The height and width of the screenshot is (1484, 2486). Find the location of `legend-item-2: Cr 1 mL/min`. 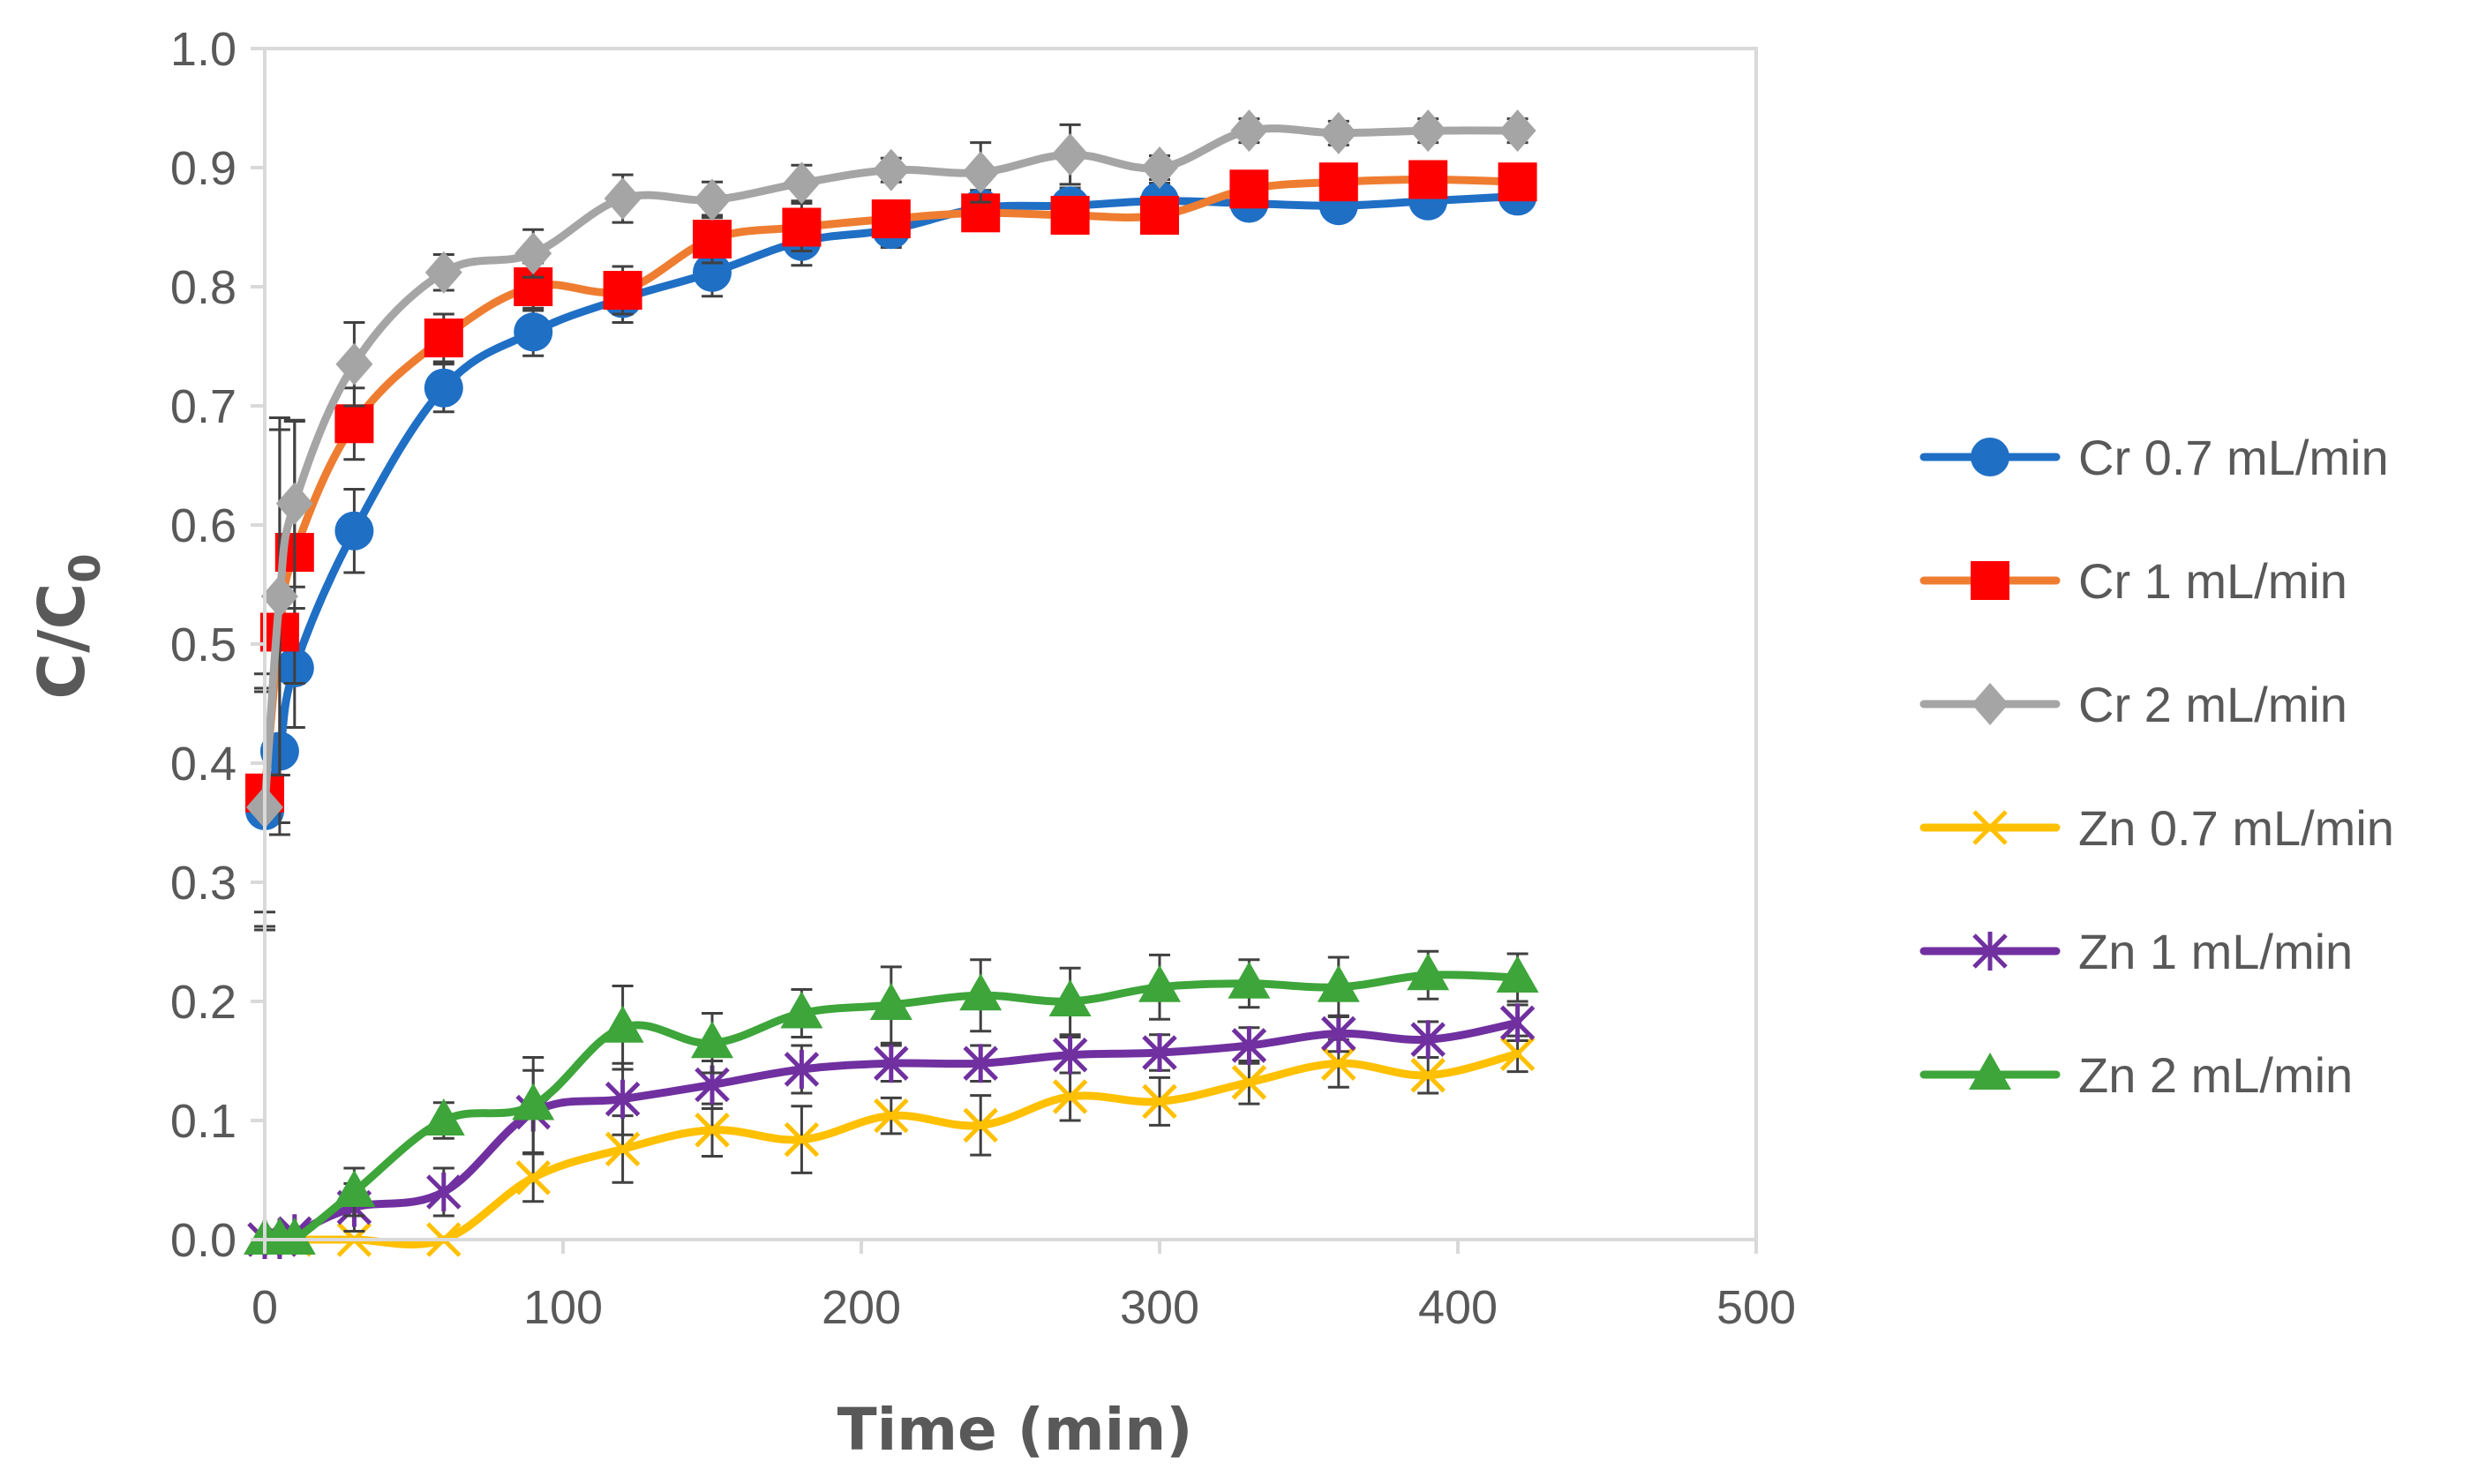

legend-item-2: Cr 1 mL/min is located at coordinates (2133, 581).